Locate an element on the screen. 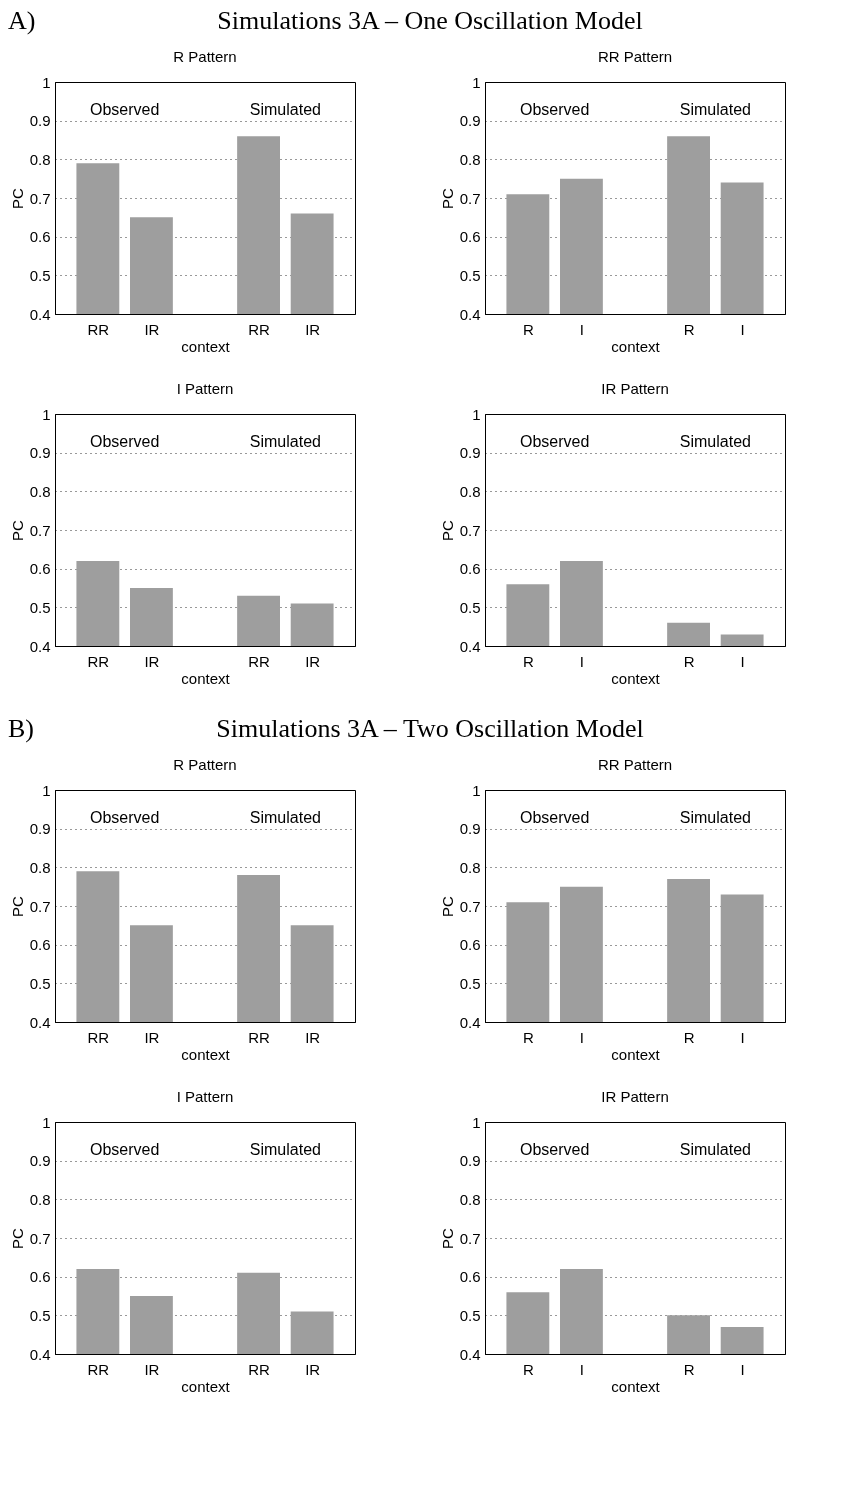 Image resolution: width=860 pixels, height=1486 pixels. chart-title: I Pattern is located at coordinates (205, 1096).